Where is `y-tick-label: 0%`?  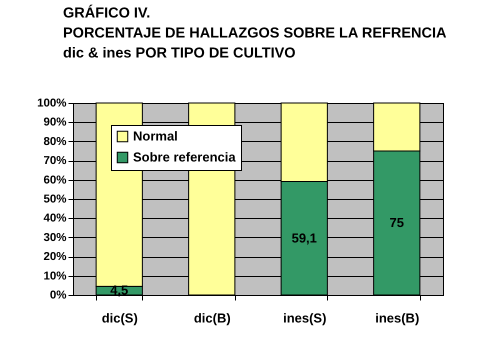
y-tick-label: 0% is located at coordinates (58, 296).